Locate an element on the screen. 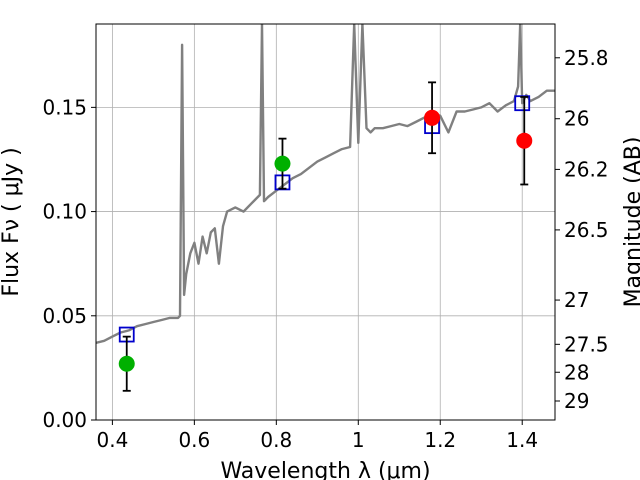  x-tick-label-1: 0.6 is located at coordinates (194, 440).